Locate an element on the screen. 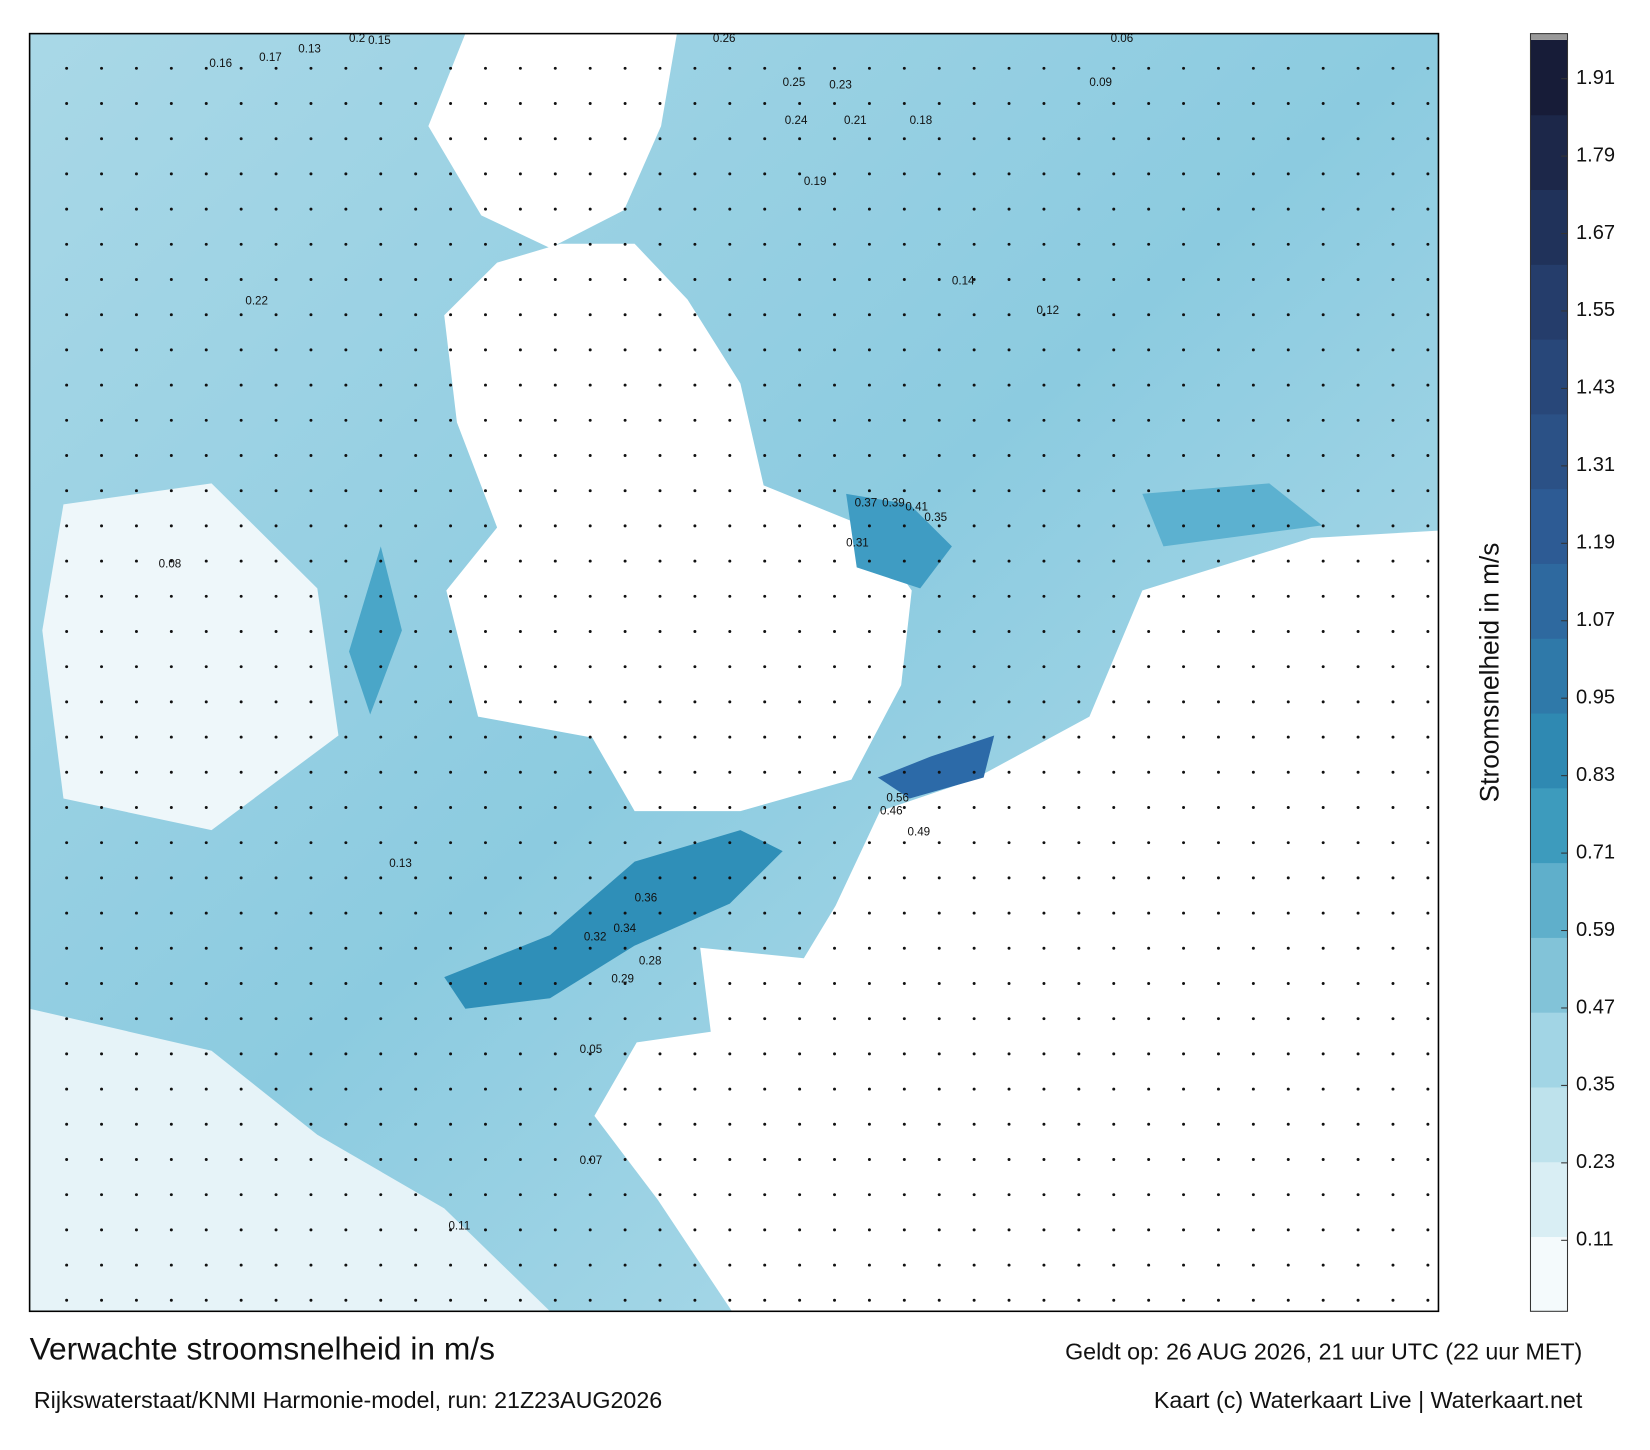  channel is located at coordinates (613, 919).